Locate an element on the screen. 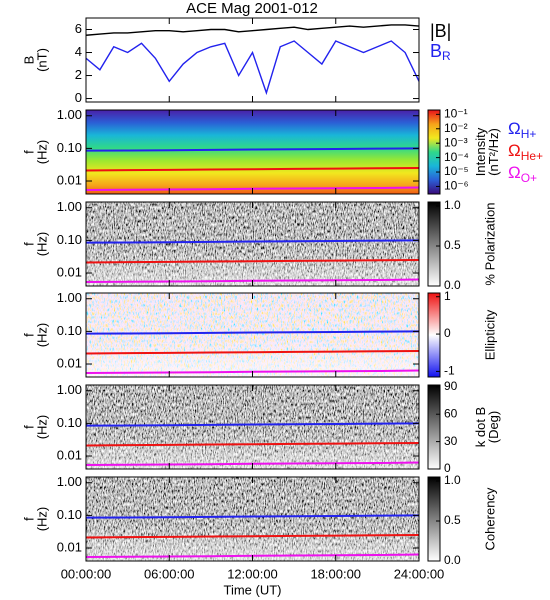  legend-subscript: He+ is located at coordinates (532, 156).